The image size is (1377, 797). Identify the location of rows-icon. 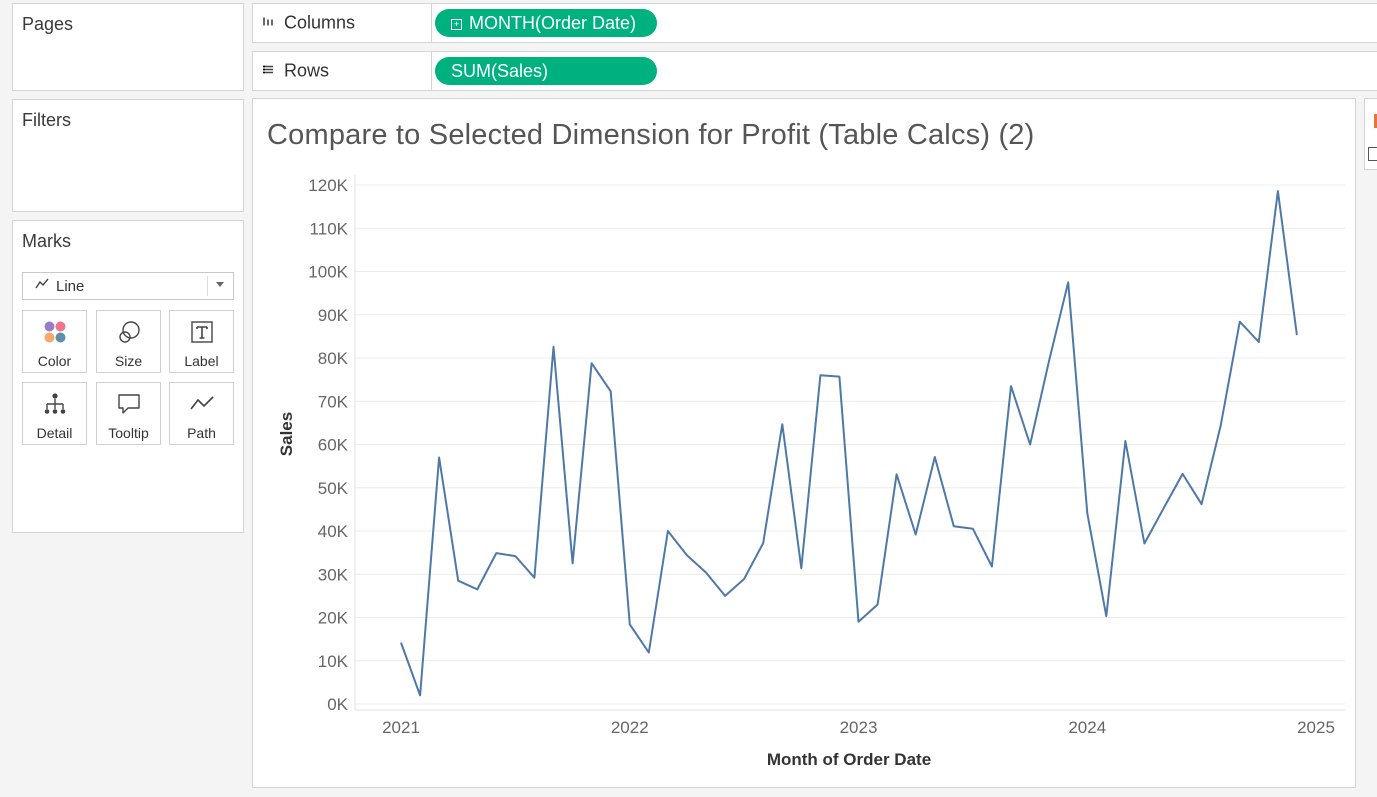
(268, 71).